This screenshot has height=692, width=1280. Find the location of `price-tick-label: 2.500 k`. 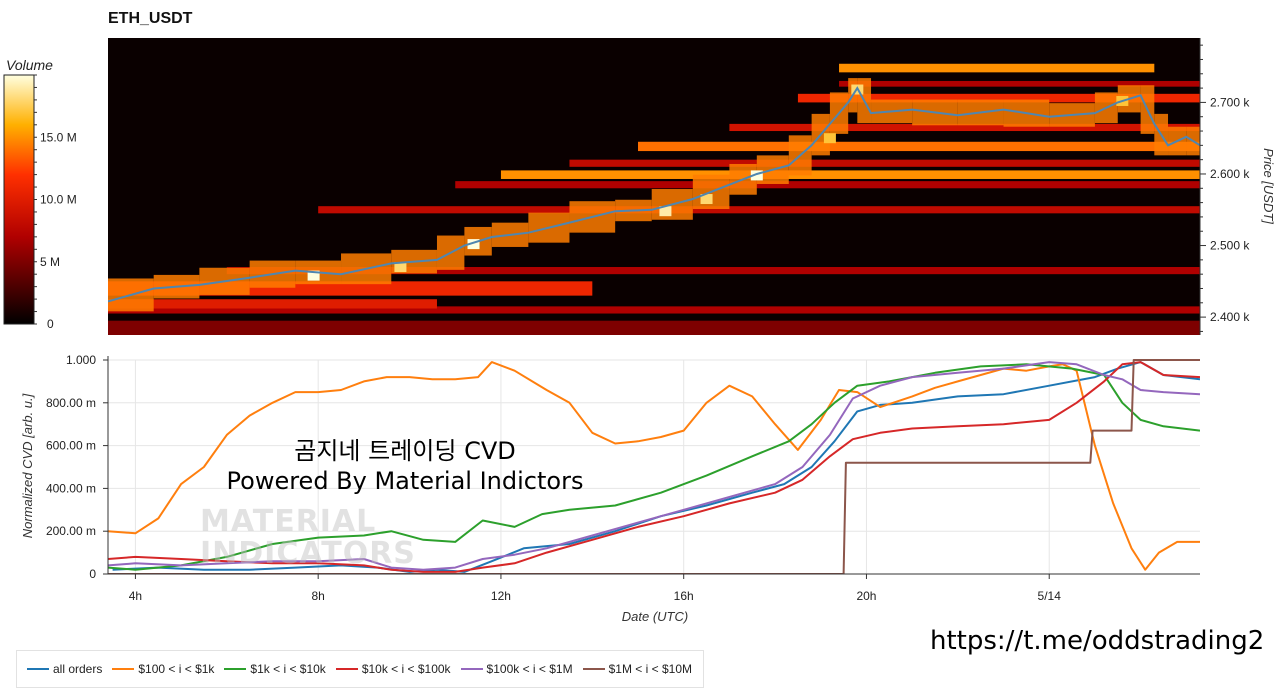

price-tick-label: 2.500 k is located at coordinates (1230, 246).